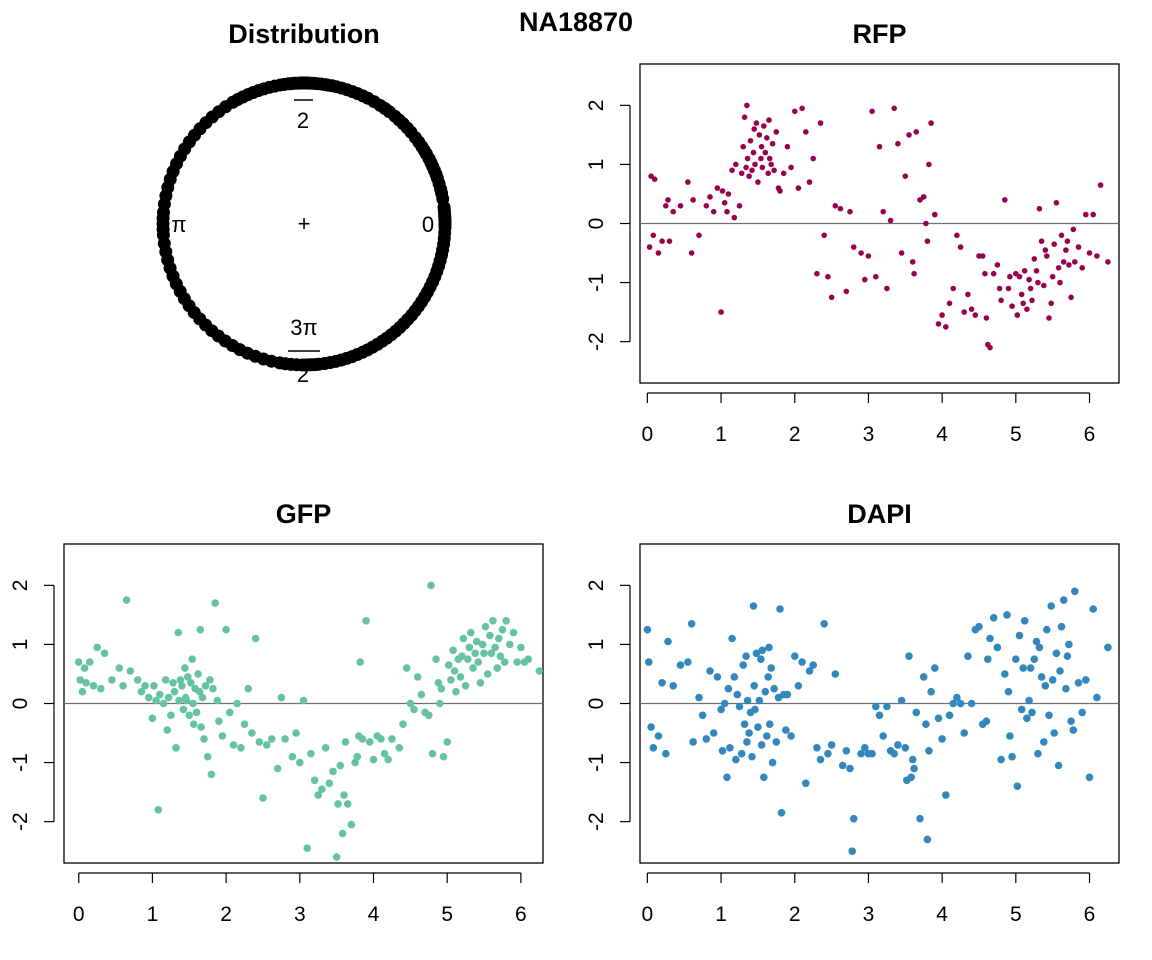  I want to click on dapi-x-tick-label: 4, so click(942, 914).